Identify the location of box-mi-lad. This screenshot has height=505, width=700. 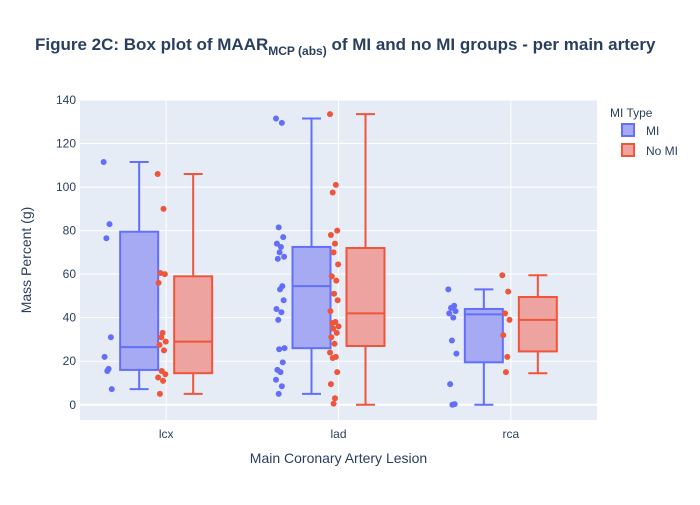
(311, 256).